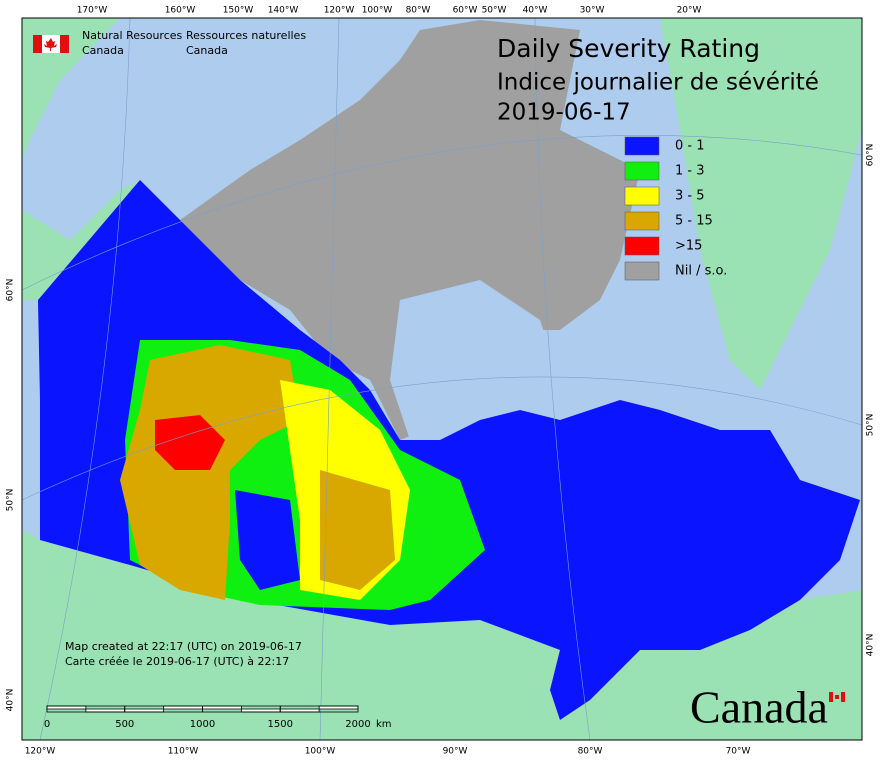  What do you see at coordinates (183, 752) in the screenshot?
I see `longitude-label: 110°W` at bounding box center [183, 752].